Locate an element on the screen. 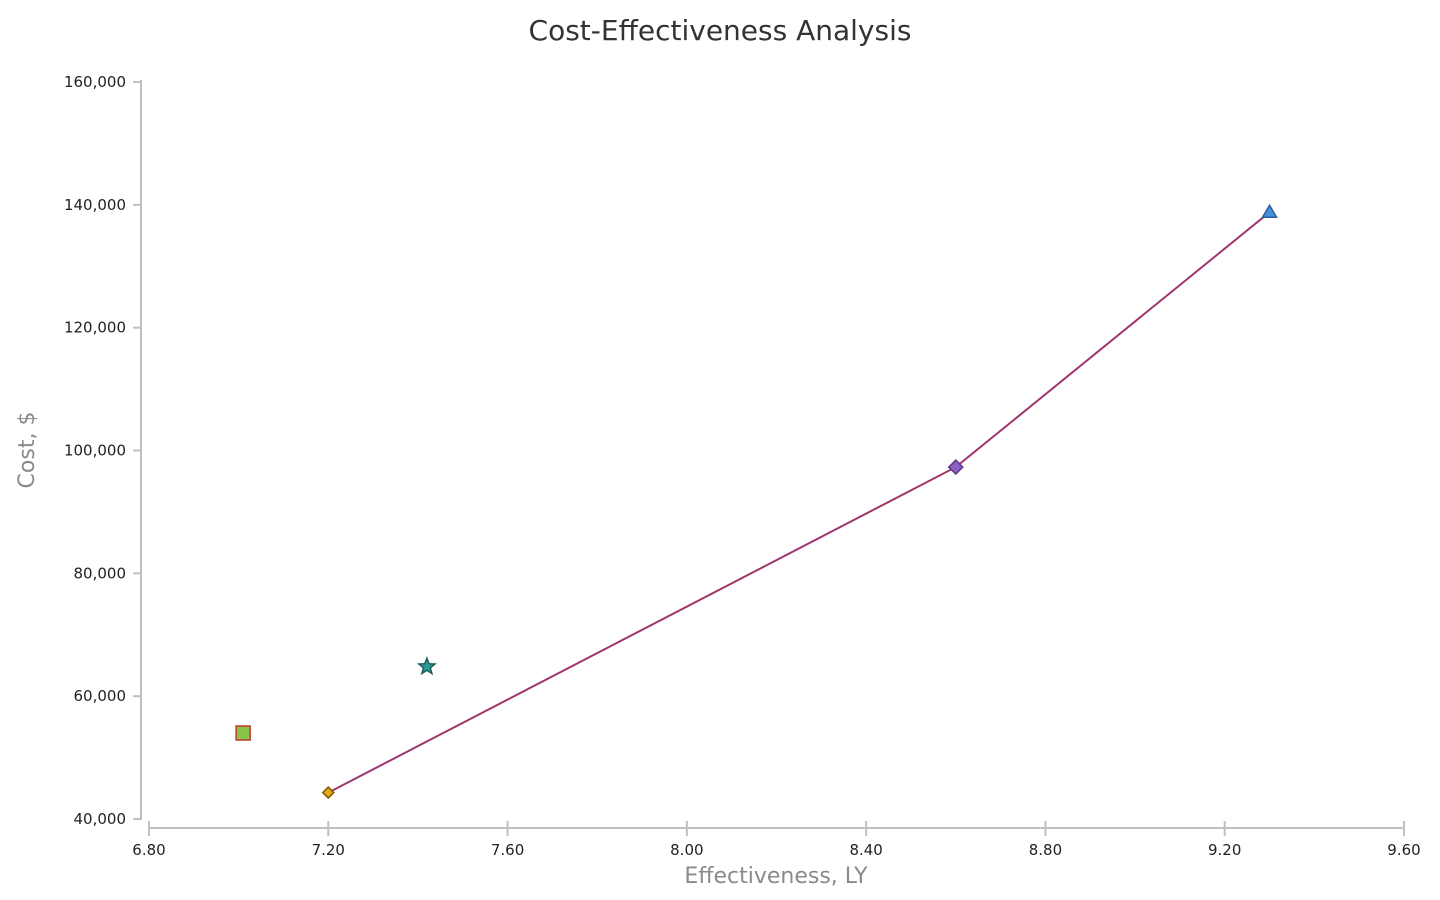 Image resolution: width=1440 pixels, height=900 pixels. x-tick-label: 6.80 is located at coordinates (148, 850).